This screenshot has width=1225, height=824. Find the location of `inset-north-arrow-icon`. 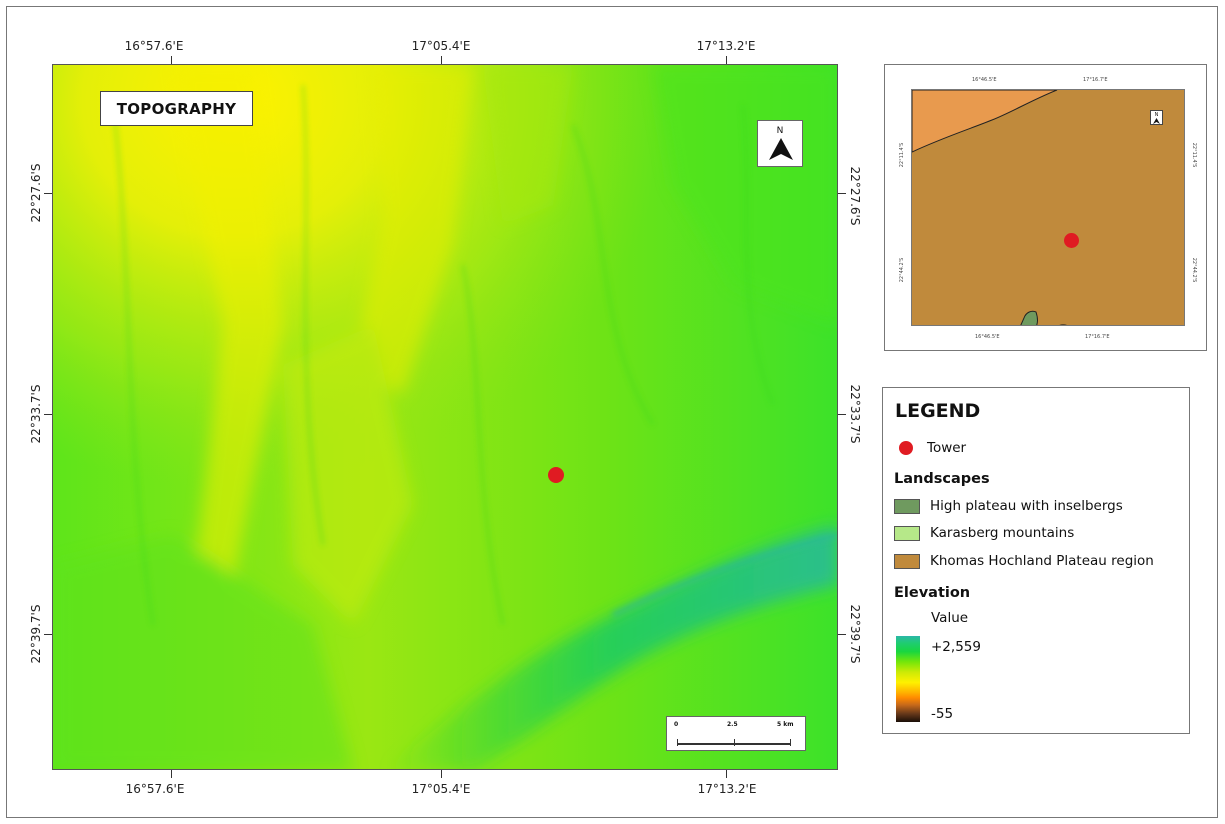

inset-north-arrow-icon is located at coordinates (1156, 121).